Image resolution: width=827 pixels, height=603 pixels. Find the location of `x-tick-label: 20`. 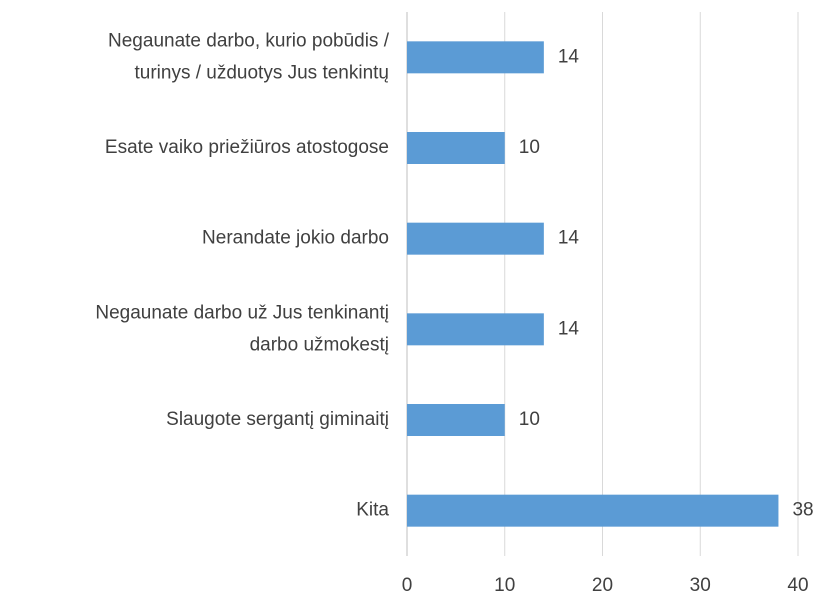

x-tick-label: 20 is located at coordinates (602, 585).